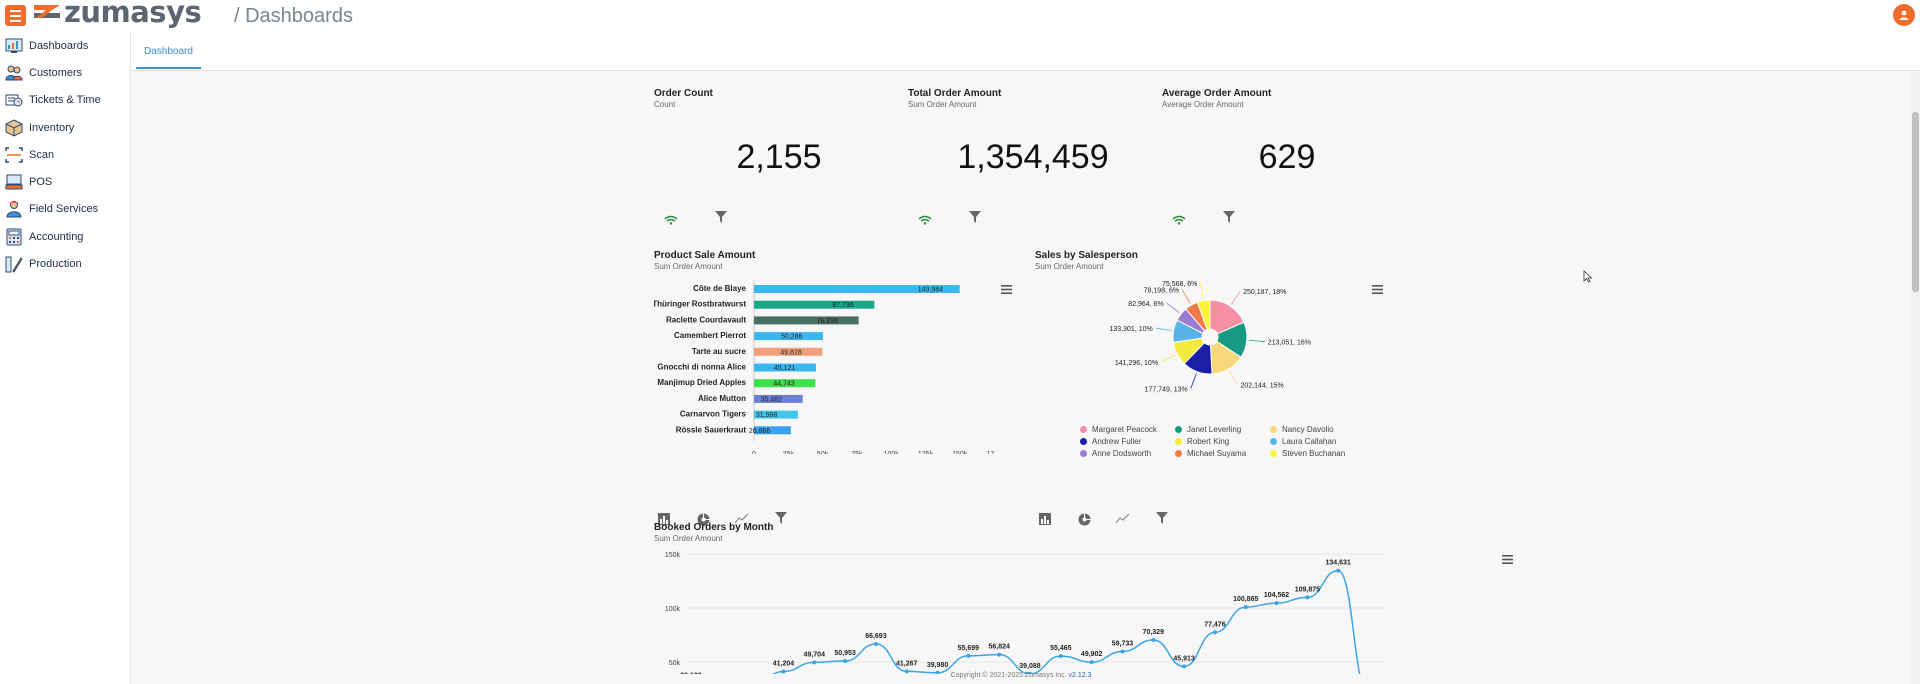 The width and height of the screenshot is (1920, 684). I want to click on kpi-value: 629, so click(1287, 157).